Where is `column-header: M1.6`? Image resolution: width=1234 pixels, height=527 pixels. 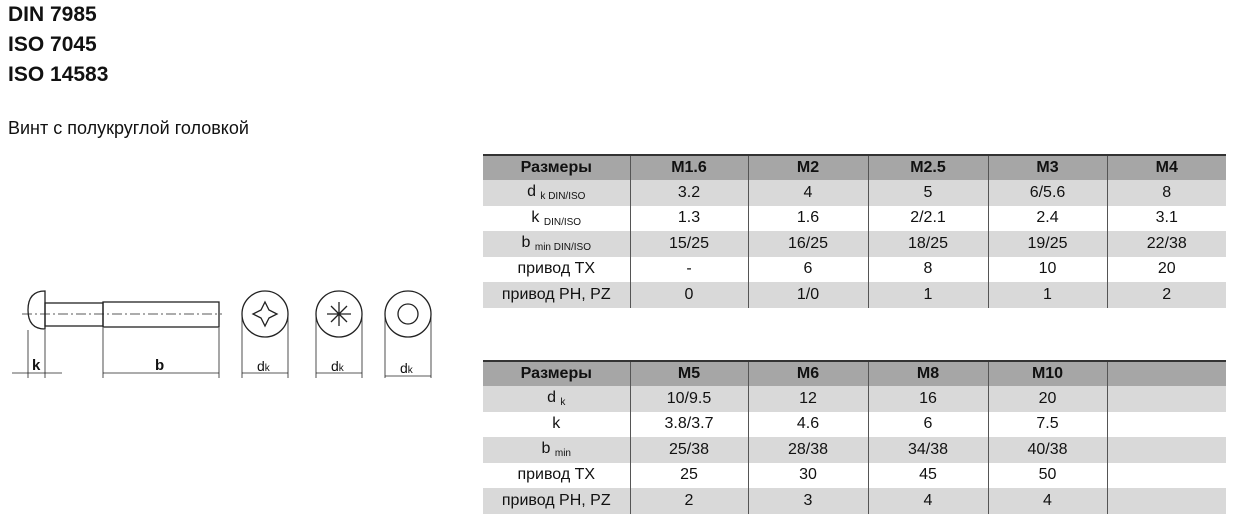 column-header: M1.6 is located at coordinates (688, 167).